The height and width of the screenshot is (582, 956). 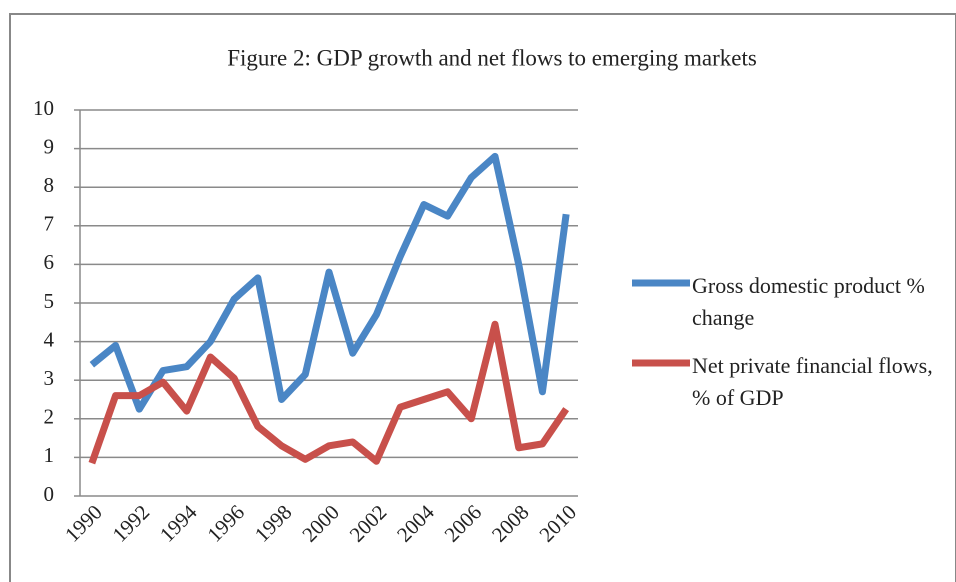 What do you see at coordinates (510, 523) in the screenshot?
I see `x-tick-label: 2008` at bounding box center [510, 523].